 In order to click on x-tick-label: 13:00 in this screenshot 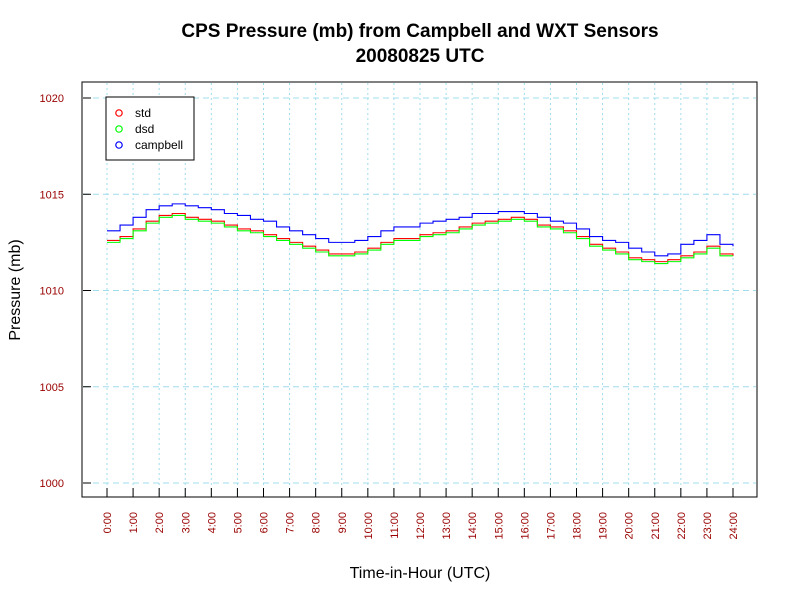, I will do `click(447, 526)`.